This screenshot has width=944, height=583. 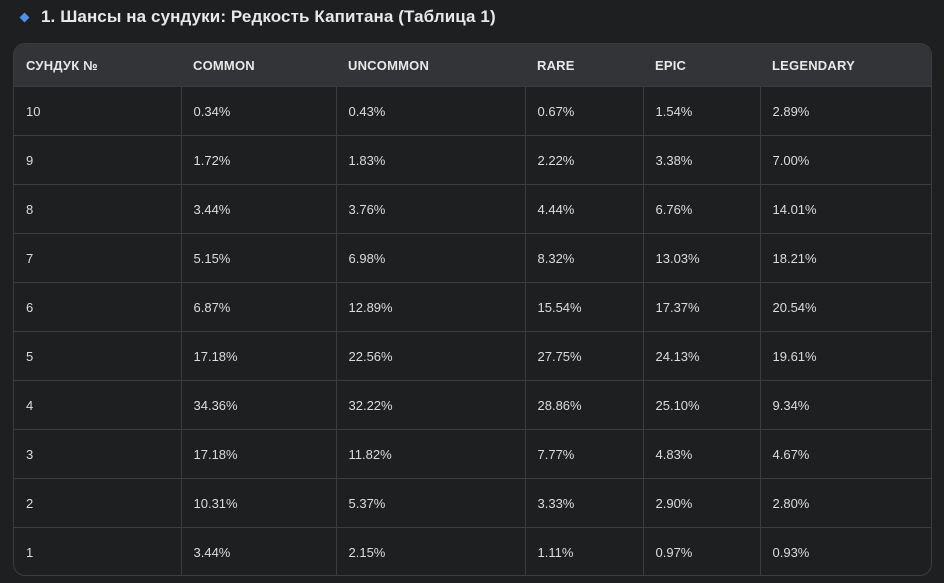 I want to click on cell-chest-number: 5, so click(x=97, y=356).